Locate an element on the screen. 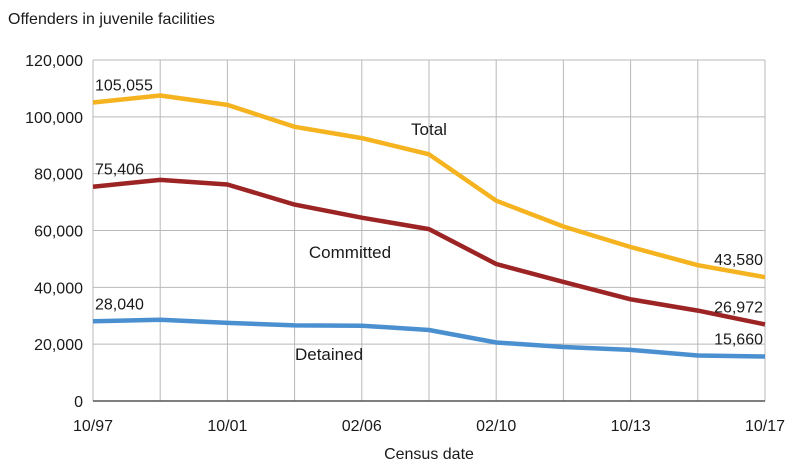 The image size is (794, 465). x-axis-ticks: 10/97 10/01 02/06 02/10 10/13 10/17 is located at coordinates (429, 426).